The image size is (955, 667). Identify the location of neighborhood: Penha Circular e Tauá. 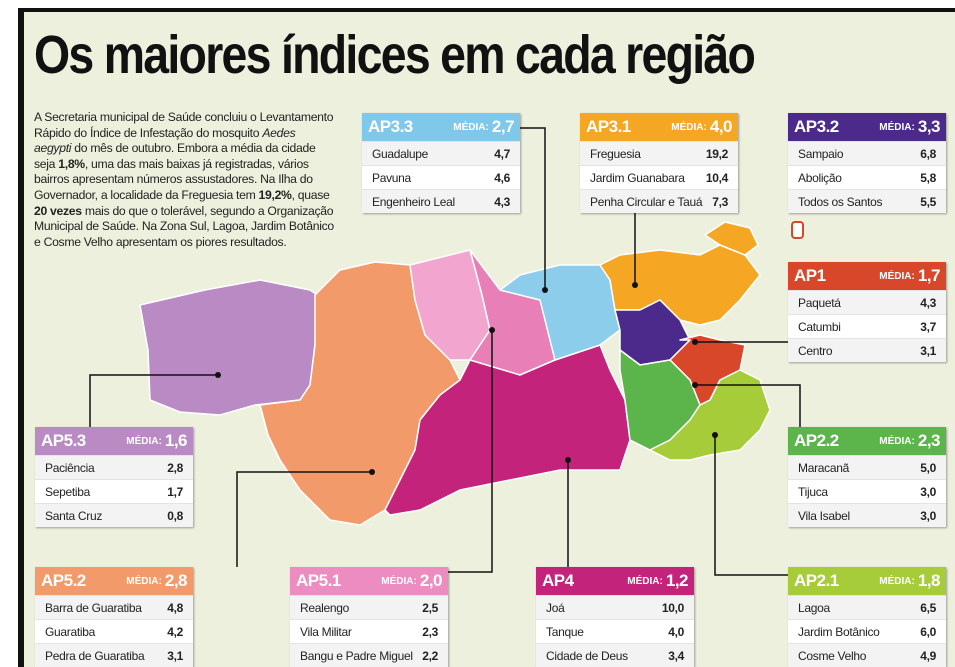
(646, 201).